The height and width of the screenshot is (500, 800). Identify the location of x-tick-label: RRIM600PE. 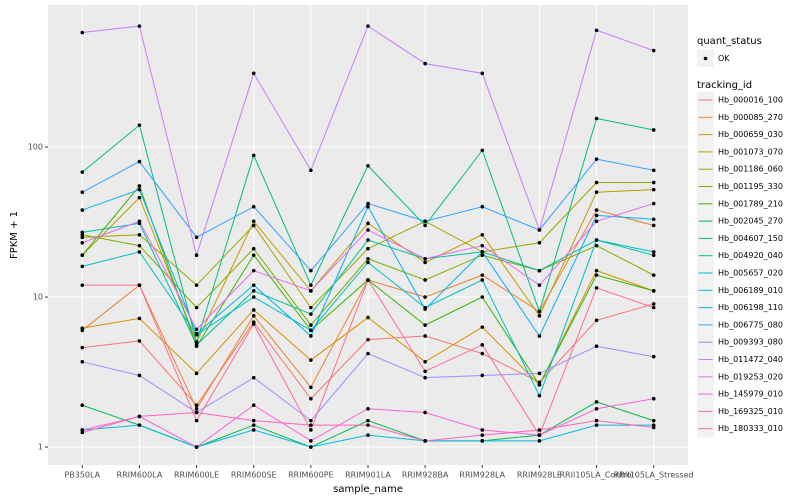
(311, 475).